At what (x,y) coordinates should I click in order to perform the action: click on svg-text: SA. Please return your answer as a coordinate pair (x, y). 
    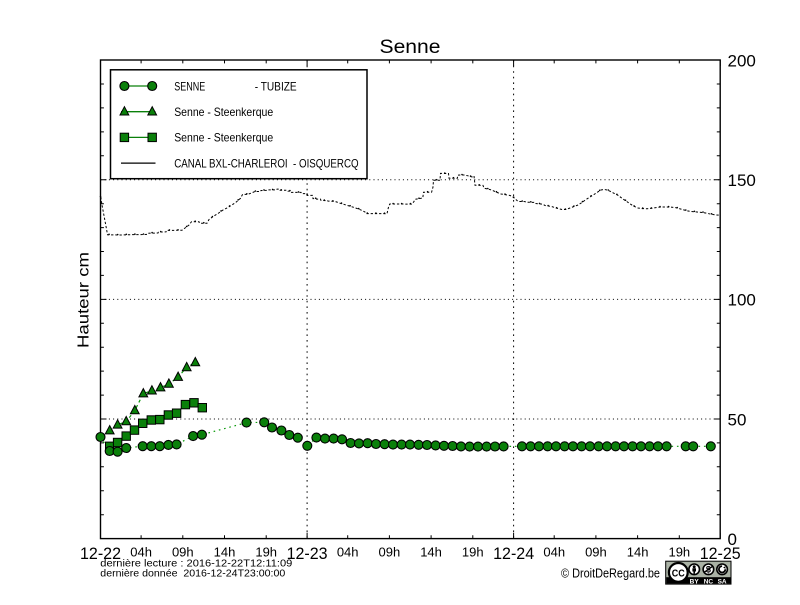
    Looking at the image, I should click on (722, 581).